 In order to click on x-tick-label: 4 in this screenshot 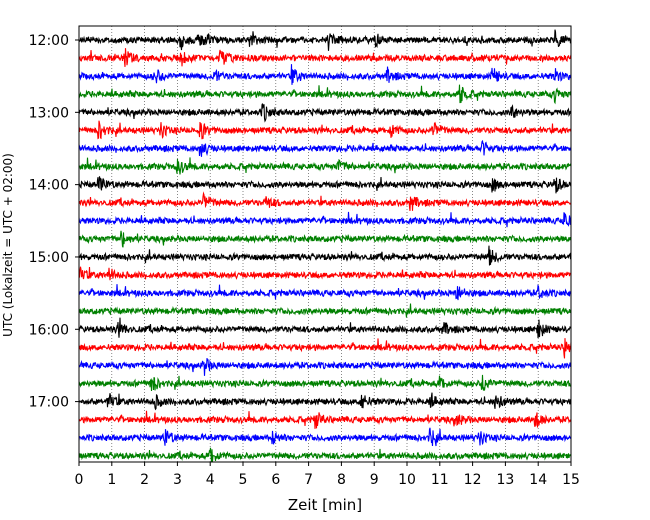, I will do `click(210, 480)`.